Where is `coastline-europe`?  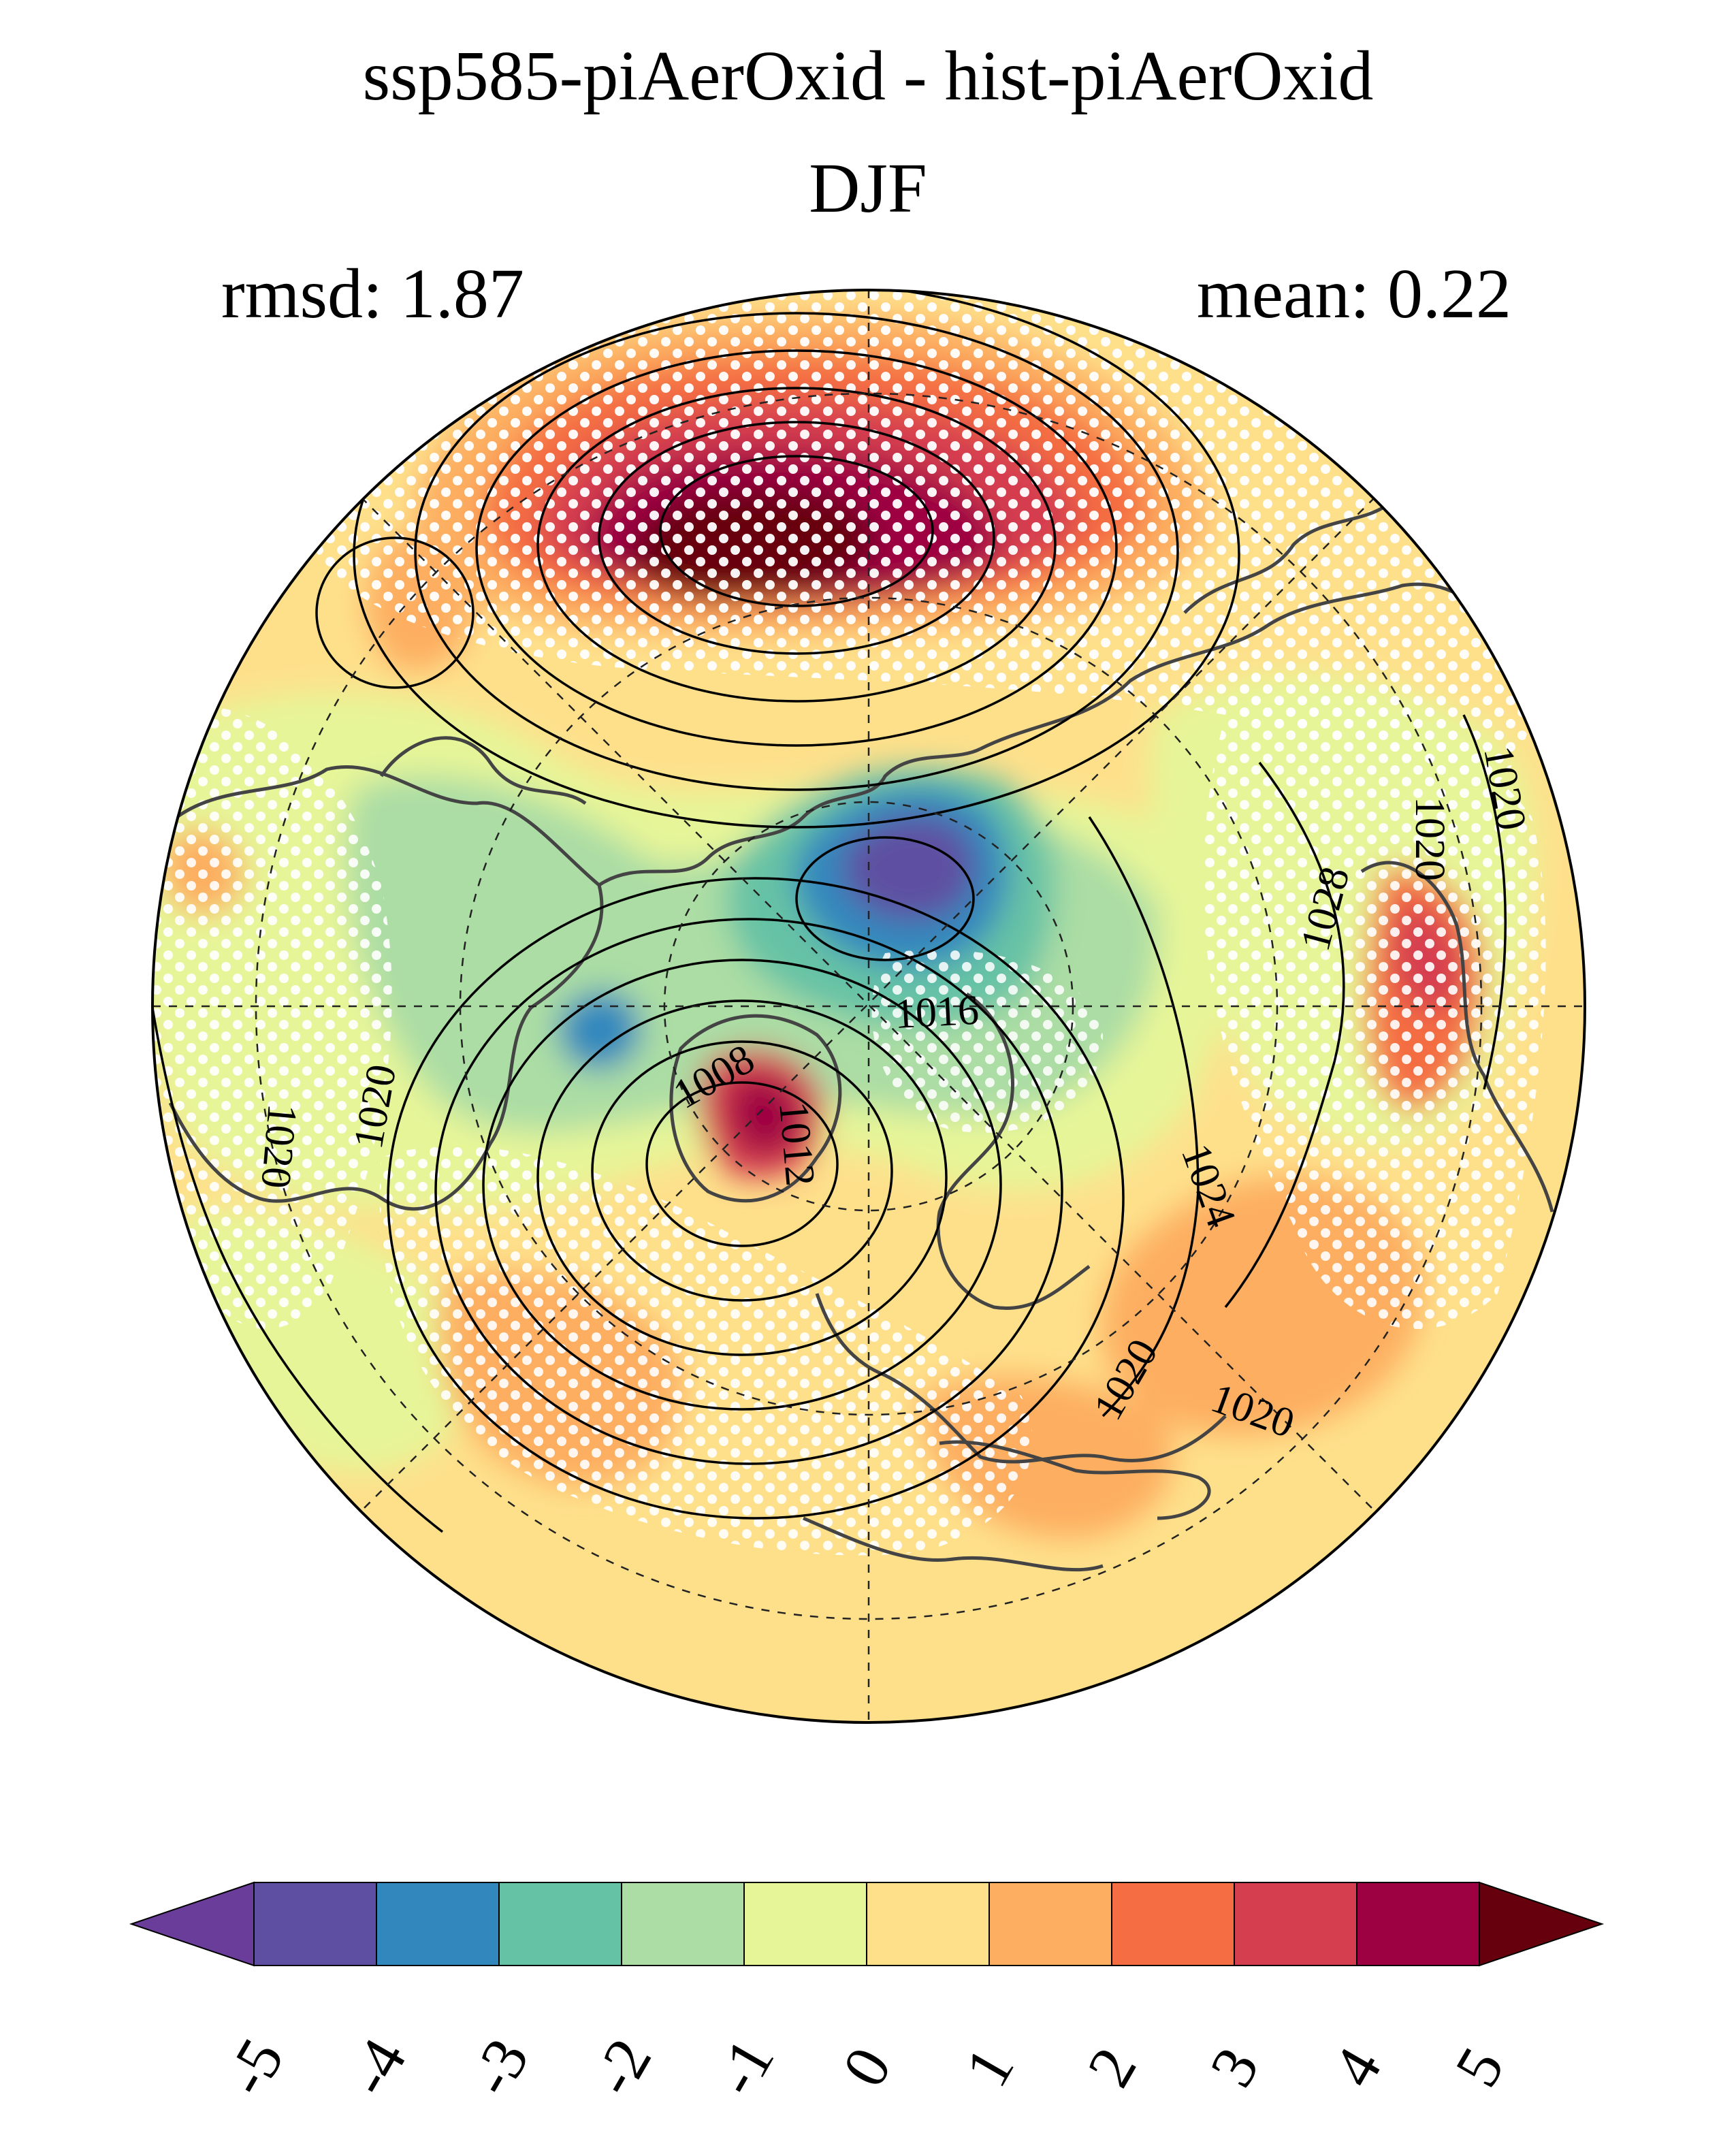 coastline-europe is located at coordinates (1021, 1378).